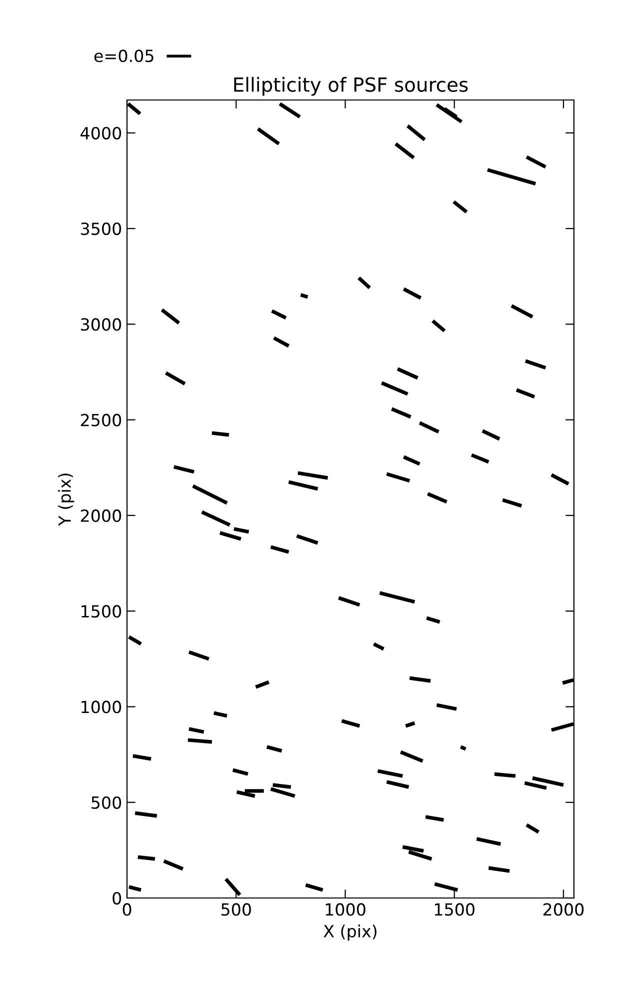 The height and width of the screenshot is (1000, 637). What do you see at coordinates (454, 909) in the screenshot?
I see `x-tick-label: 1500` at bounding box center [454, 909].